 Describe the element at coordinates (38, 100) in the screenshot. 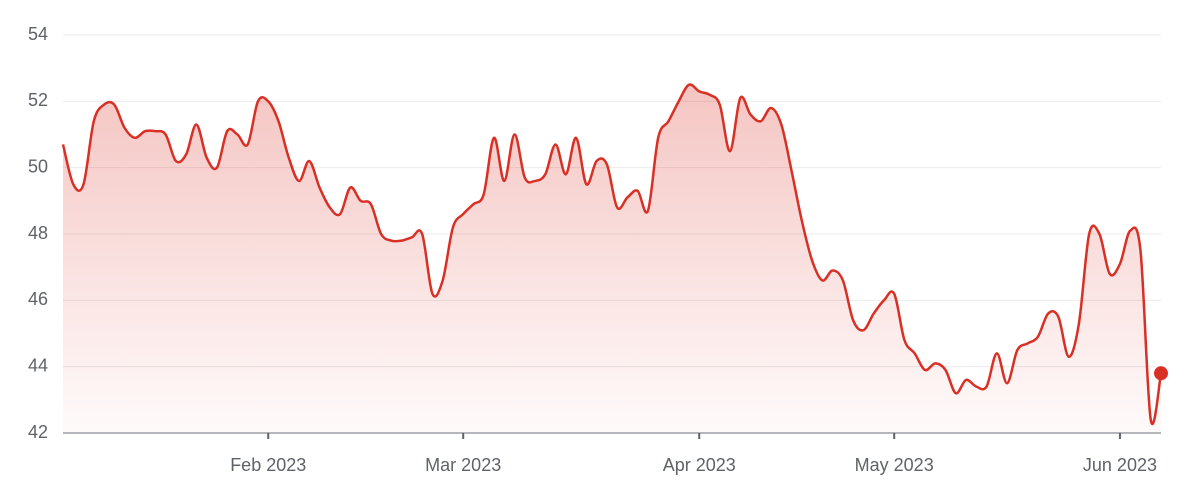

I see `y-tick-label: 52` at that location.